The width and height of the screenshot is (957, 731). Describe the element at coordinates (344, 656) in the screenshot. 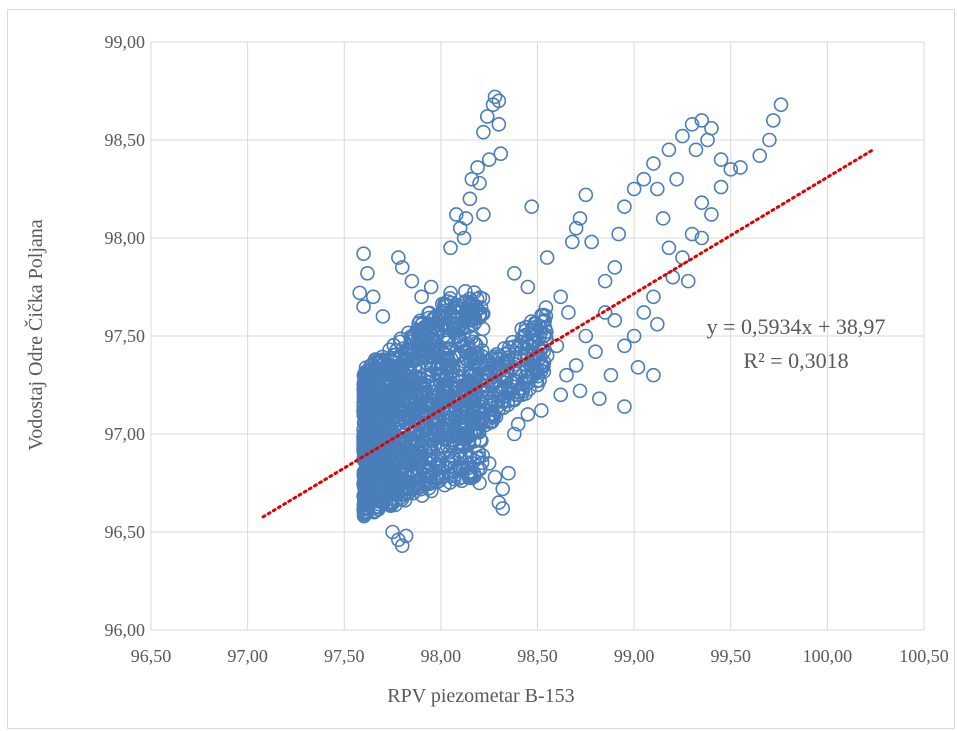

I see `x-tick-label: 97,50` at that location.